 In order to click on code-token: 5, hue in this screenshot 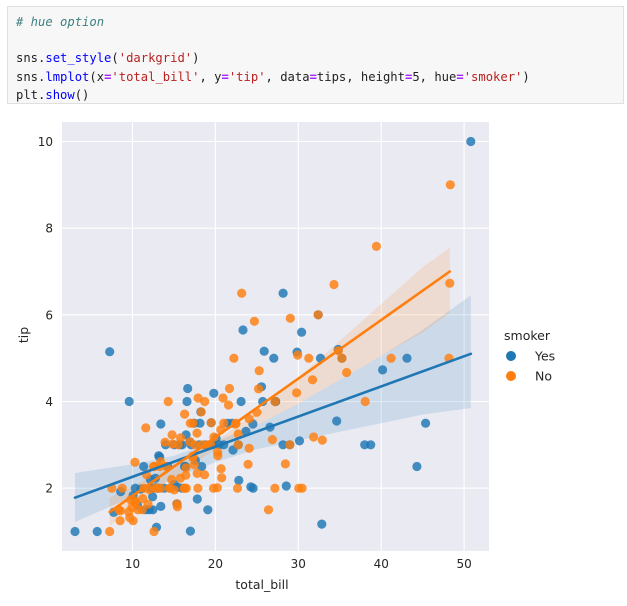, I will do `click(434, 76)`.